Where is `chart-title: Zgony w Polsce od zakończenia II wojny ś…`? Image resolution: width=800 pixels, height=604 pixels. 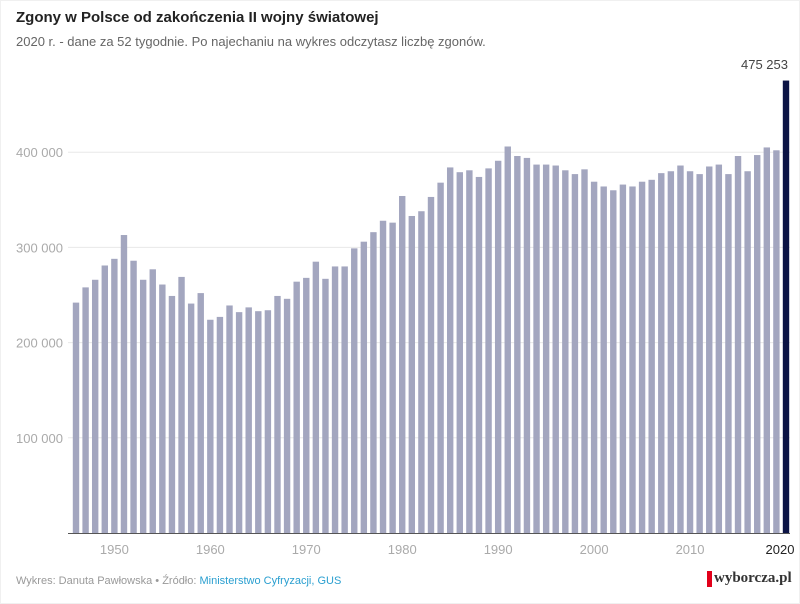 chart-title: Zgony w Polsce od zakończenia II wojny ś… is located at coordinates (197, 17).